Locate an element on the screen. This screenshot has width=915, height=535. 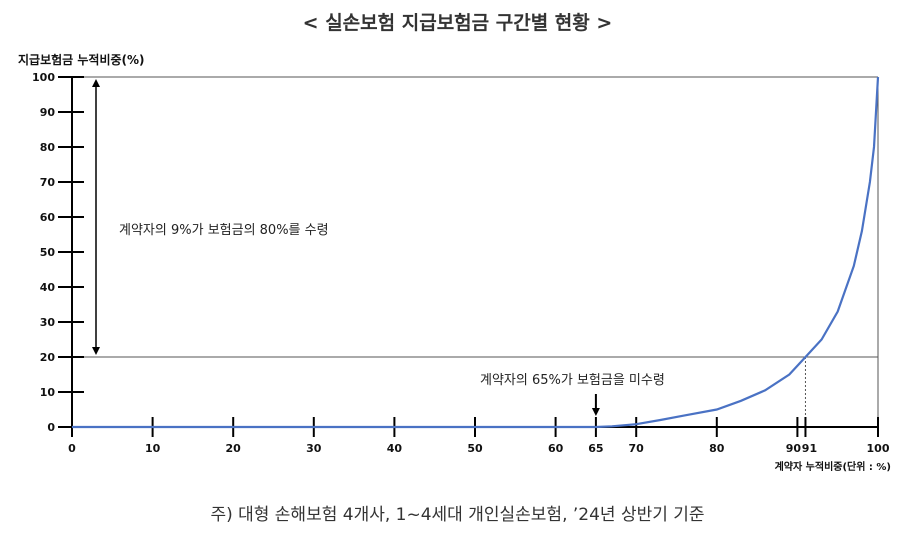
y-tick-label-30: 30 is located at coordinates (48, 322).